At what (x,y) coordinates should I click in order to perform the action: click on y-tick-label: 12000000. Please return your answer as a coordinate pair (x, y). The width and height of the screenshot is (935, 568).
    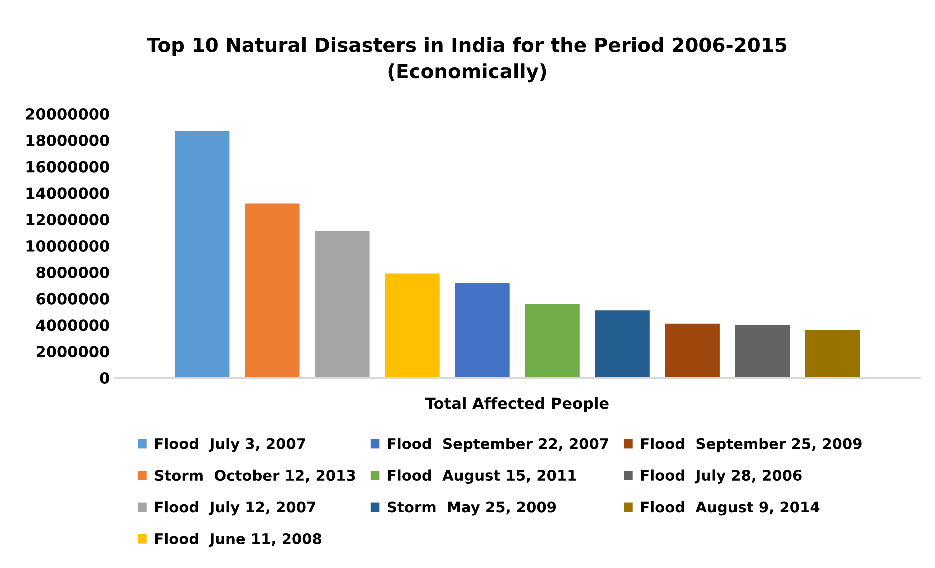
    Looking at the image, I should click on (68, 220).